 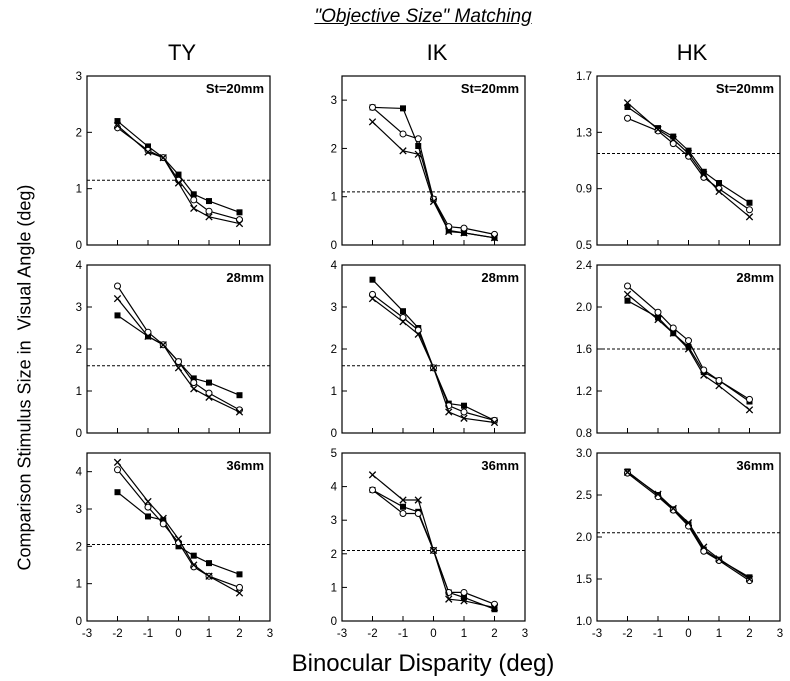 What do you see at coordinates (428, 163) in the screenshot?
I see `panel-ik-1: 0 1 2 3 St=20mm` at bounding box center [428, 163].